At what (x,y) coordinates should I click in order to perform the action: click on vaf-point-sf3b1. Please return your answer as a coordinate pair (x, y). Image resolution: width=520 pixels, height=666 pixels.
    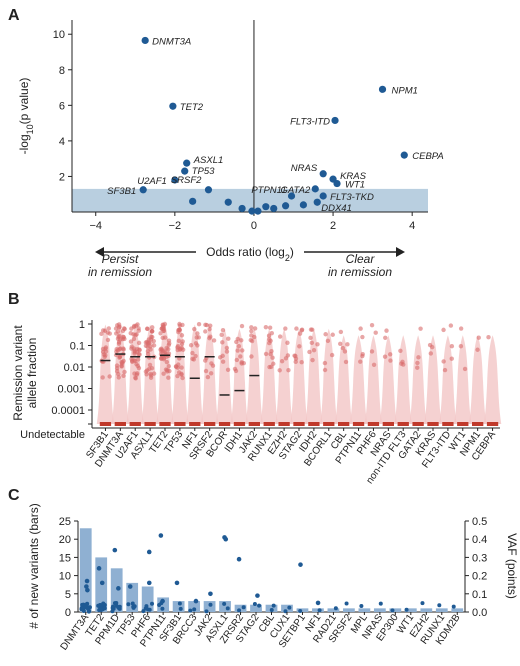
    Looking at the image, I should click on (179, 603).